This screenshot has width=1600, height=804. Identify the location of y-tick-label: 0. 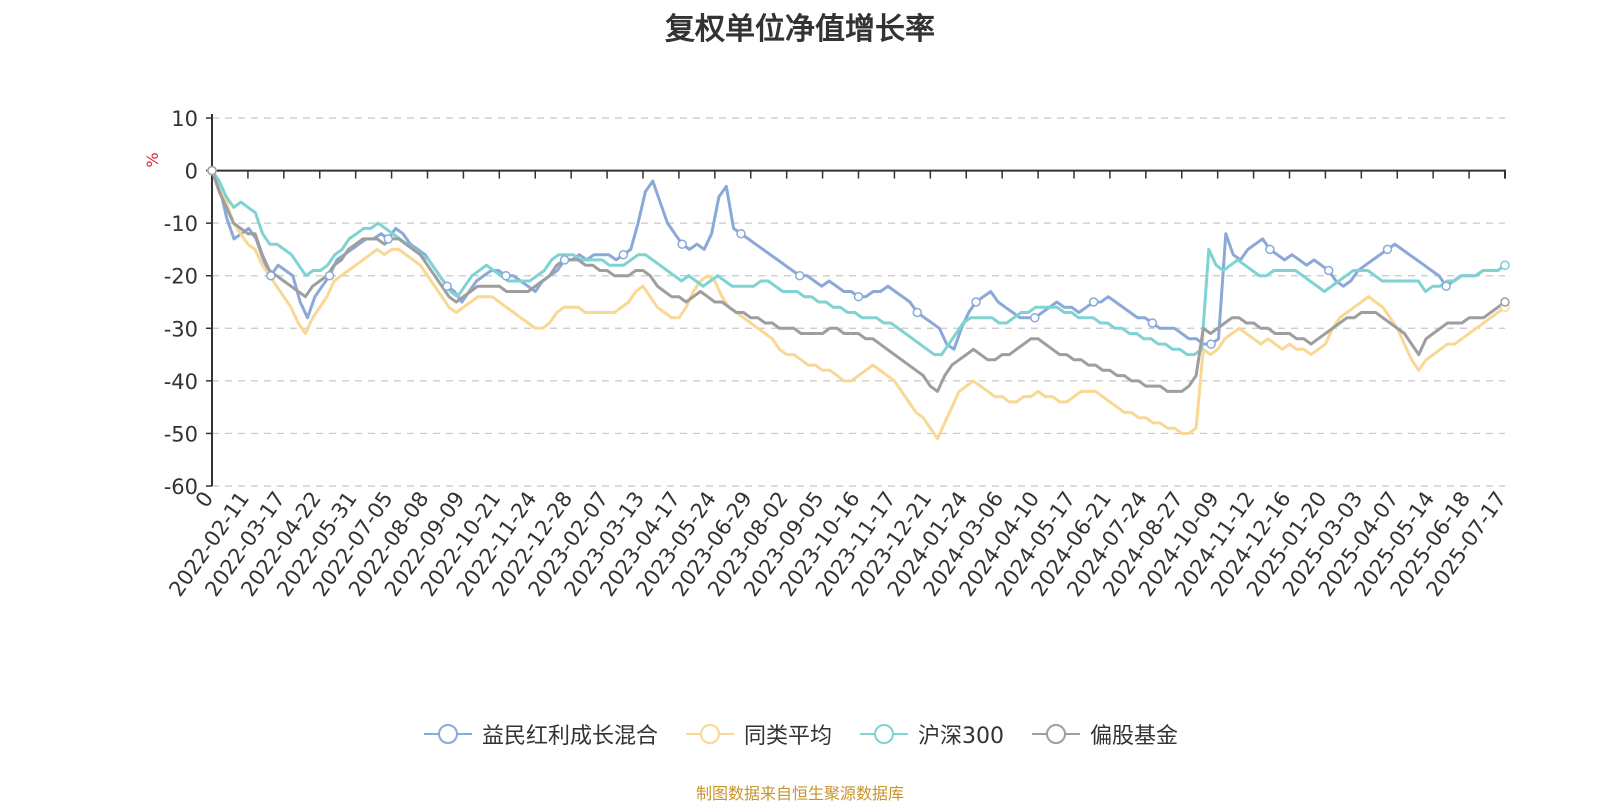
(191, 172).